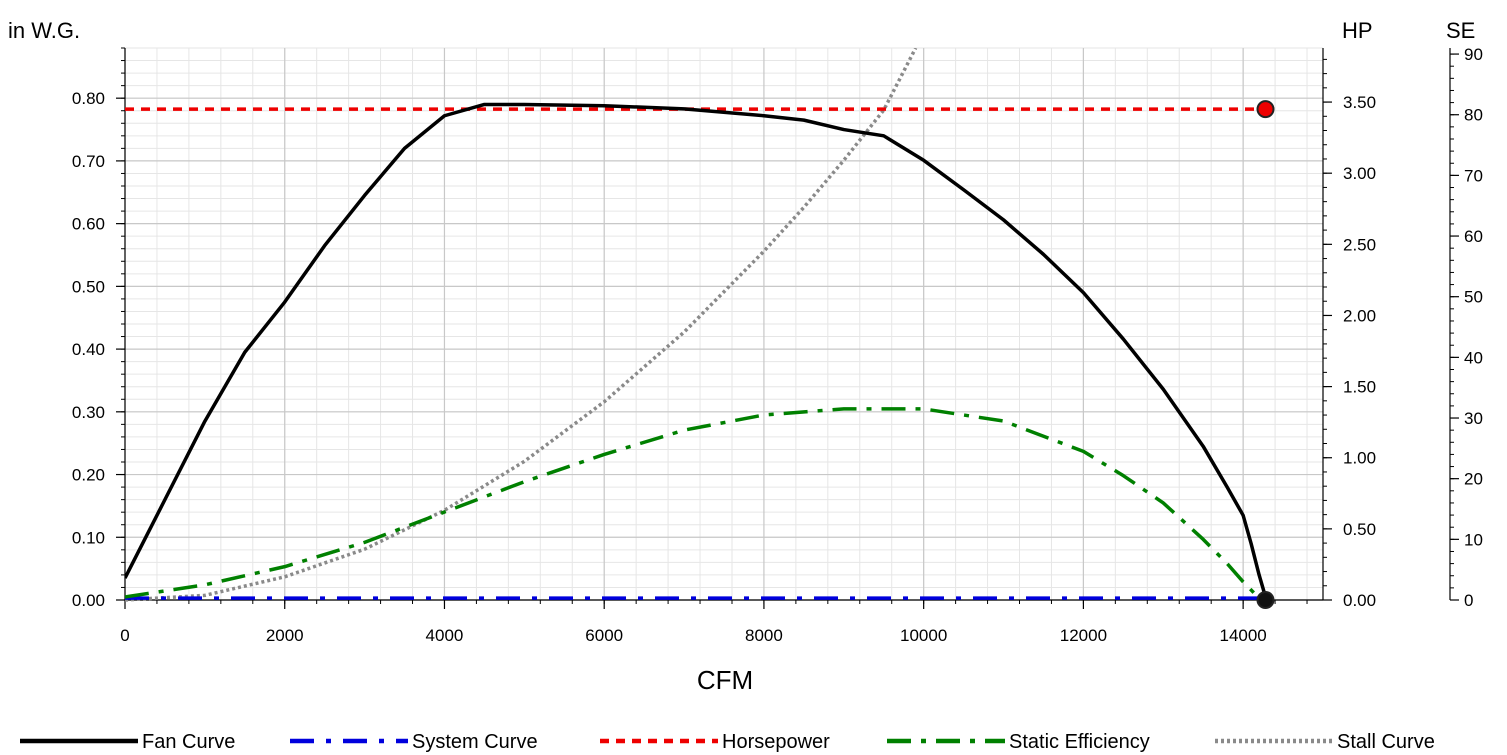 This screenshot has height=755, width=1507. I want to click on x-tick-label: 12000, so click(1083, 635).